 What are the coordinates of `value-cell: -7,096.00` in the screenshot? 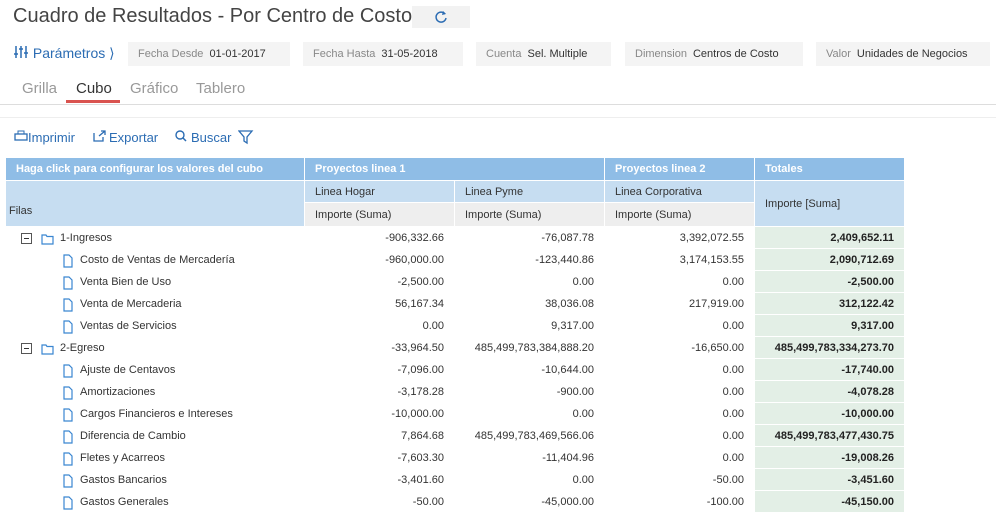 It's located at (380, 370).